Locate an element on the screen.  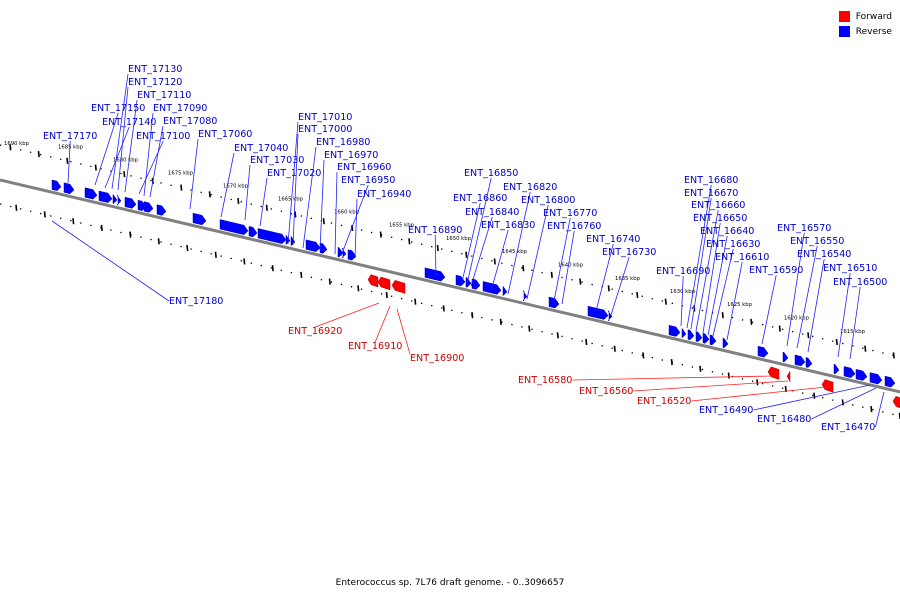
gene-label: ENT_16740 is located at coordinates (613, 239).